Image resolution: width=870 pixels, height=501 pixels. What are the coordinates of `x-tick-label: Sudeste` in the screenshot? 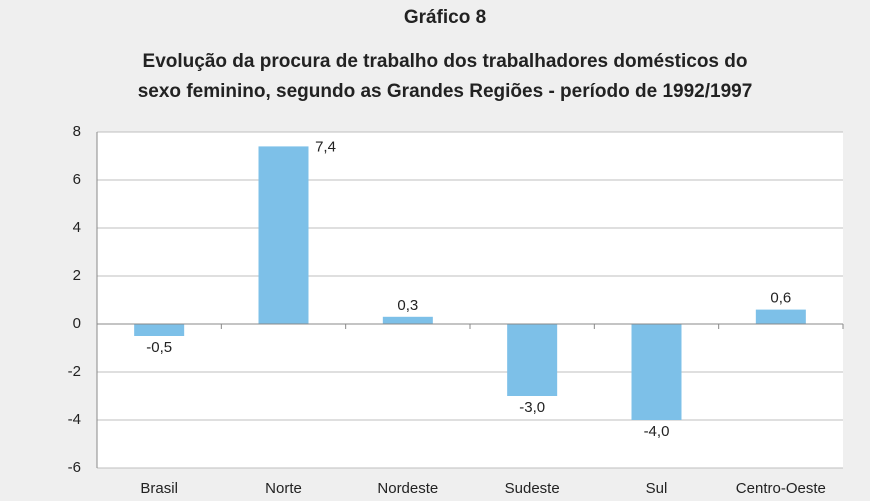 It's located at (532, 488).